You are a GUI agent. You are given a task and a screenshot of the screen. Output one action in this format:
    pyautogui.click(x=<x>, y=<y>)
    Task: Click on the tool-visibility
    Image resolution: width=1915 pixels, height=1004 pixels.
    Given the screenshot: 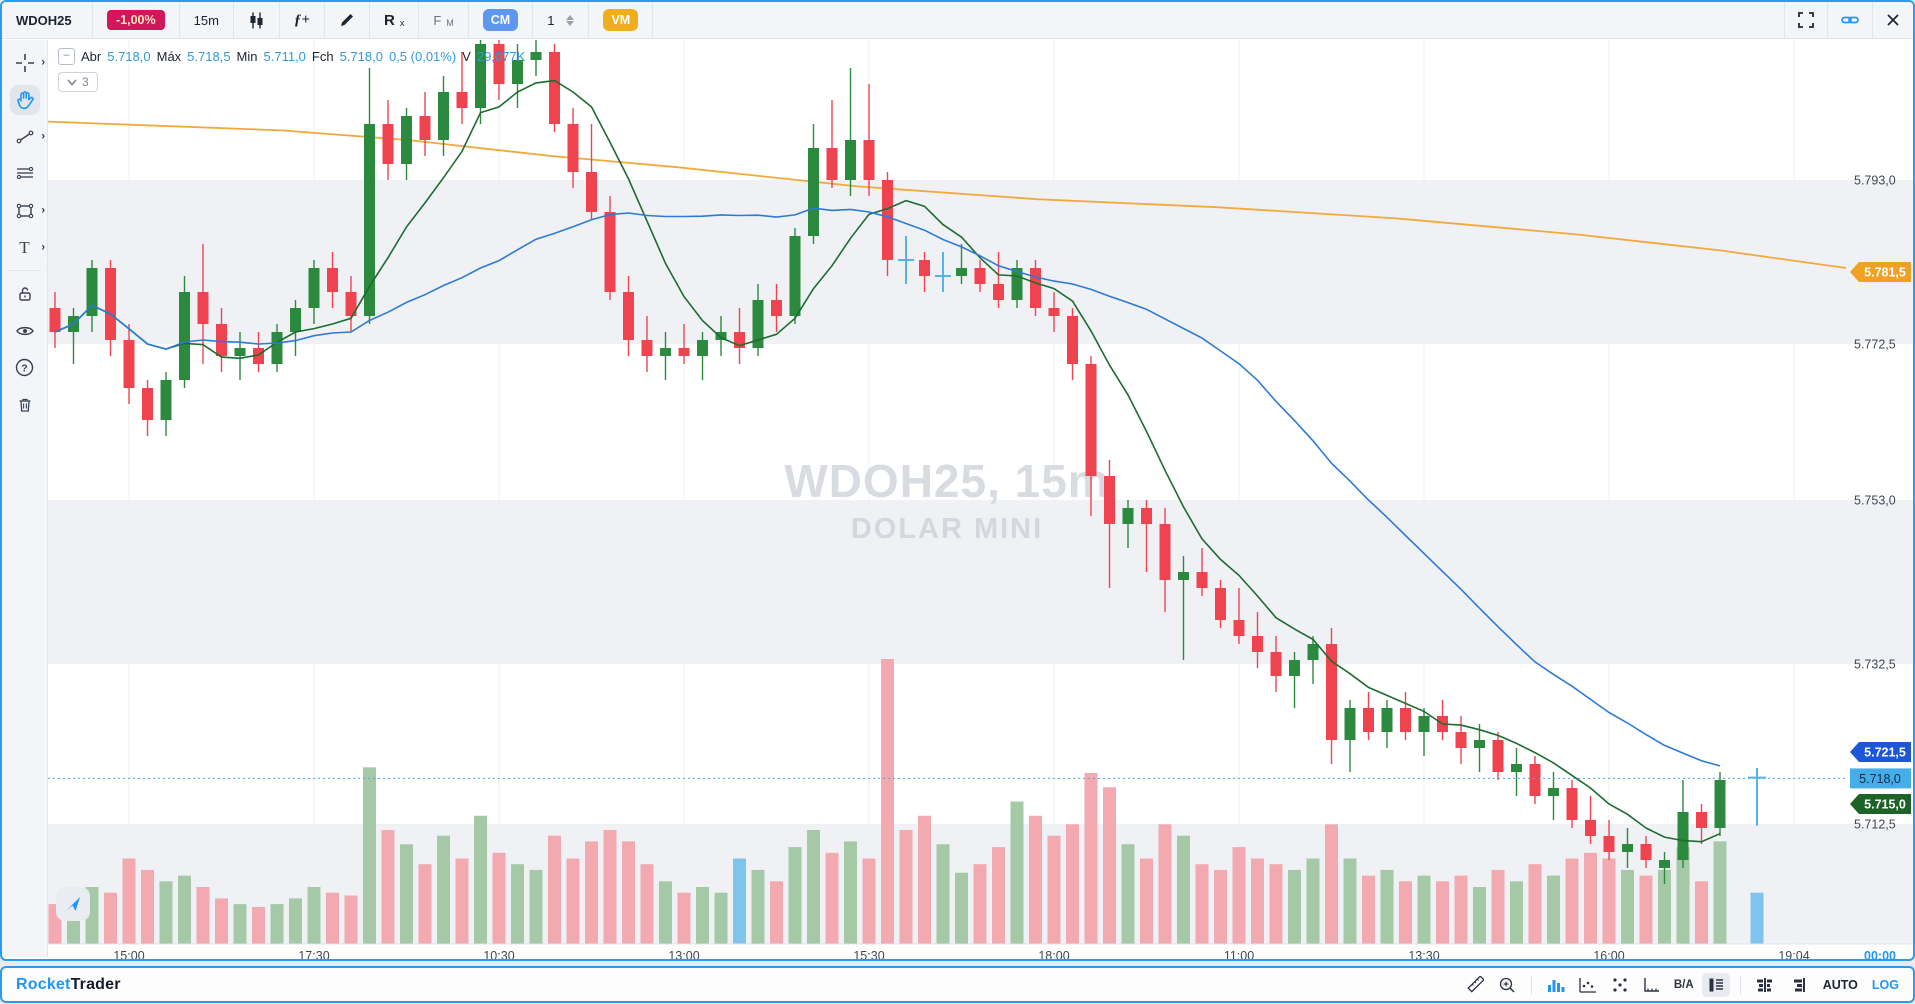 What is the action you would take?
    pyautogui.click(x=24, y=330)
    